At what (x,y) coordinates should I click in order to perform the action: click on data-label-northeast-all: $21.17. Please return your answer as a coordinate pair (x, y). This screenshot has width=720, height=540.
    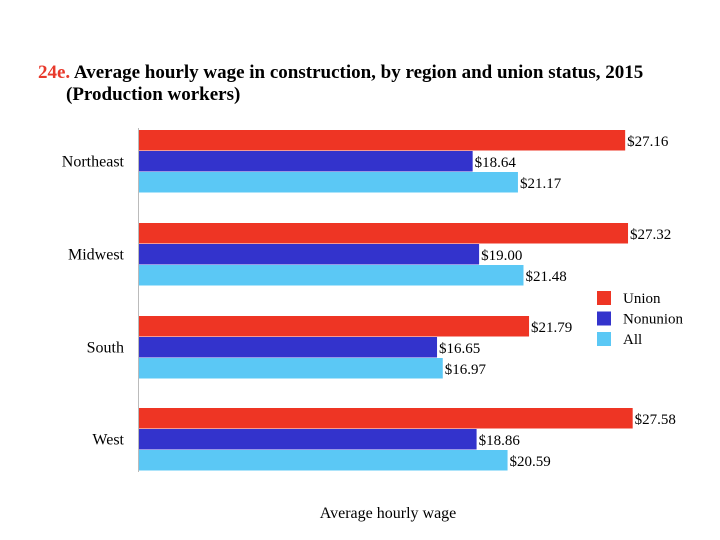
    Looking at the image, I should click on (541, 184).